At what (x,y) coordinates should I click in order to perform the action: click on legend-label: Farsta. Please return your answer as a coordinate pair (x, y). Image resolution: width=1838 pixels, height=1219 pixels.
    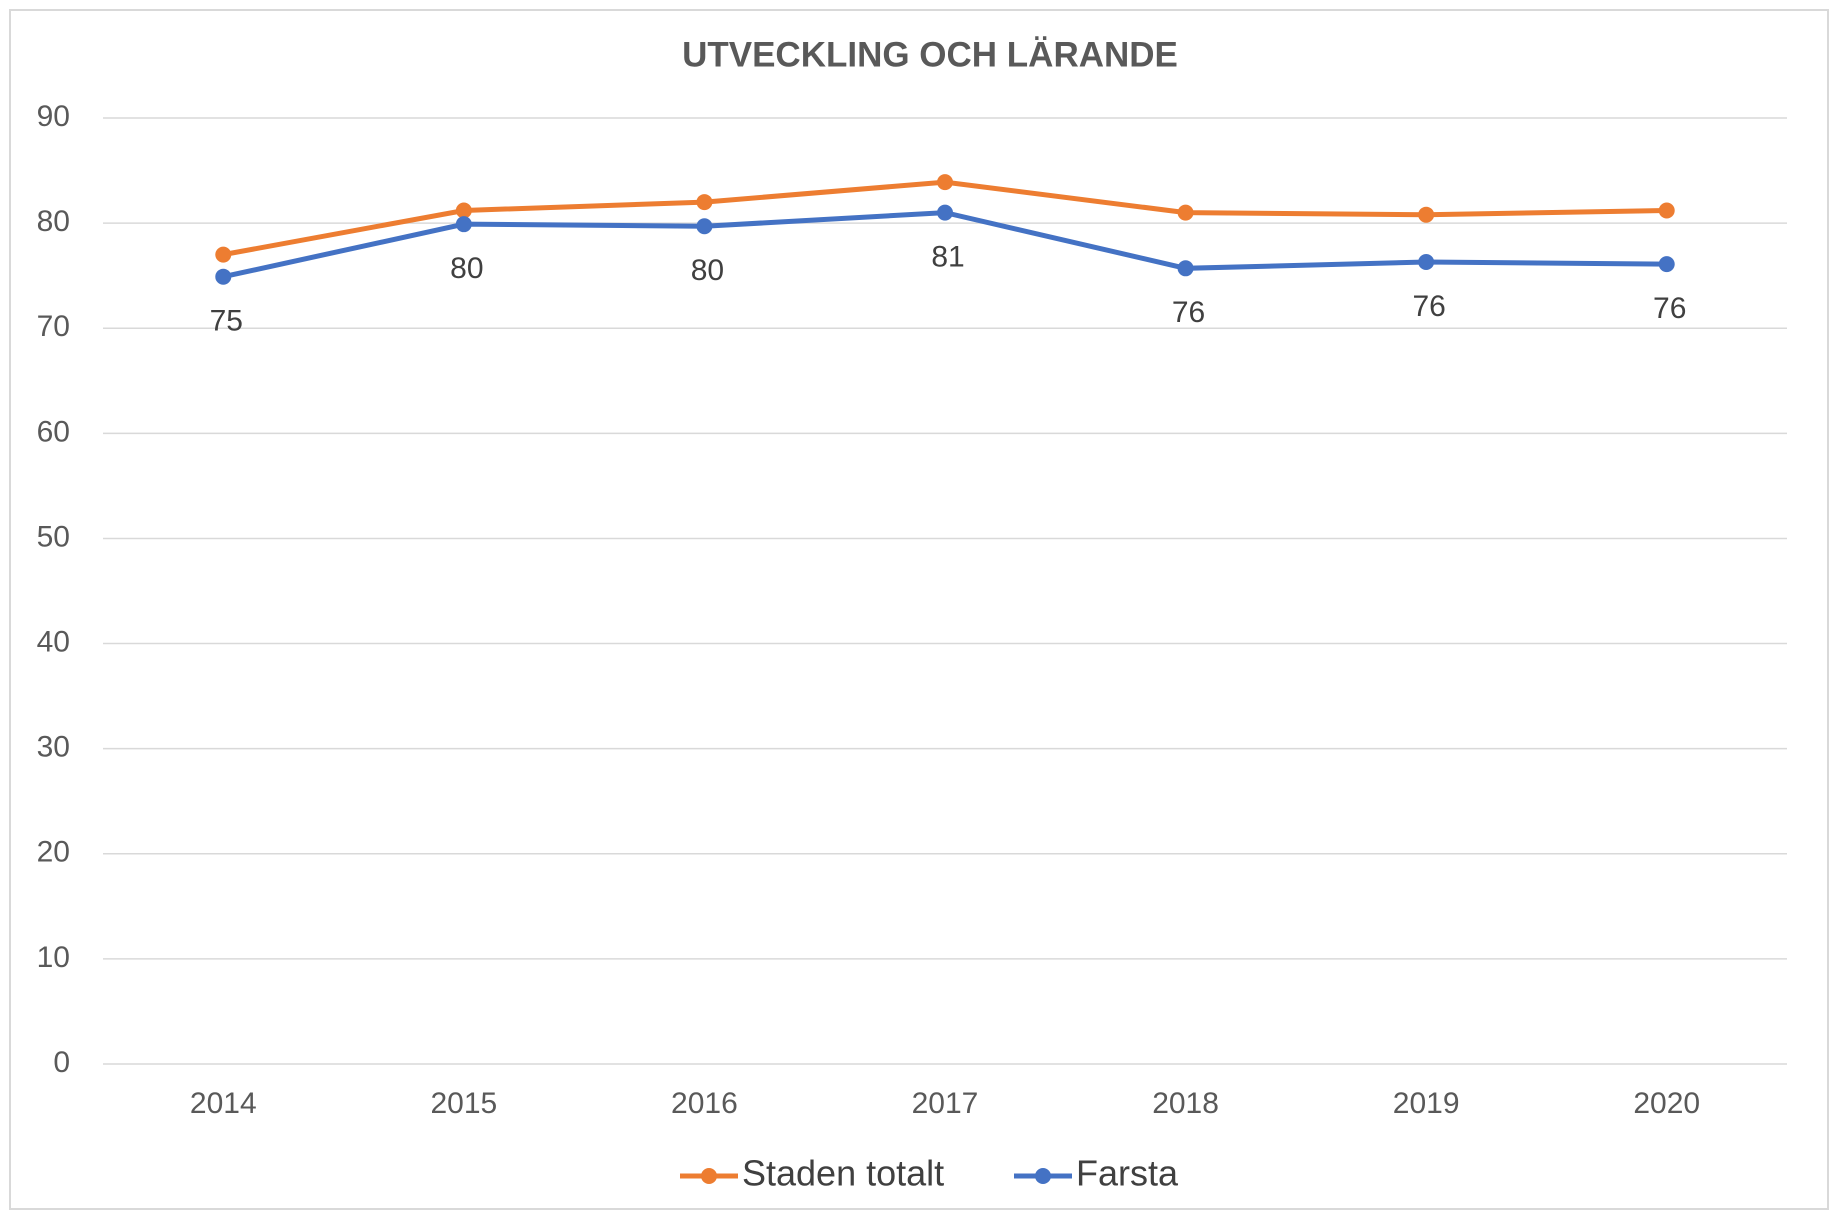
    Looking at the image, I should click on (1127, 1173).